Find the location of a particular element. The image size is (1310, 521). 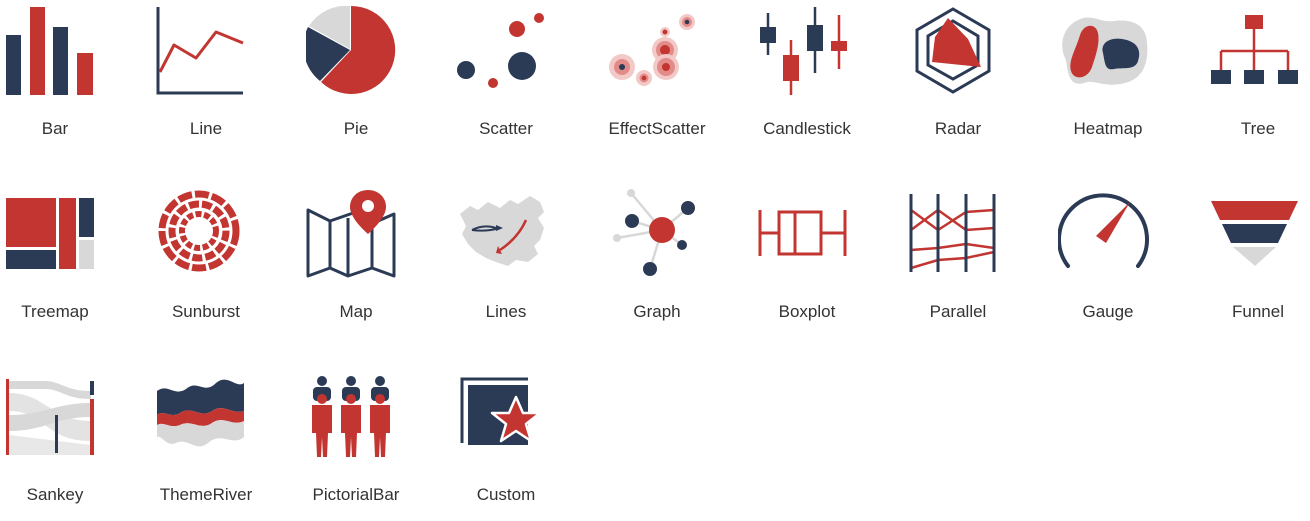

chart-type-map: Map is located at coordinates (381, 263).